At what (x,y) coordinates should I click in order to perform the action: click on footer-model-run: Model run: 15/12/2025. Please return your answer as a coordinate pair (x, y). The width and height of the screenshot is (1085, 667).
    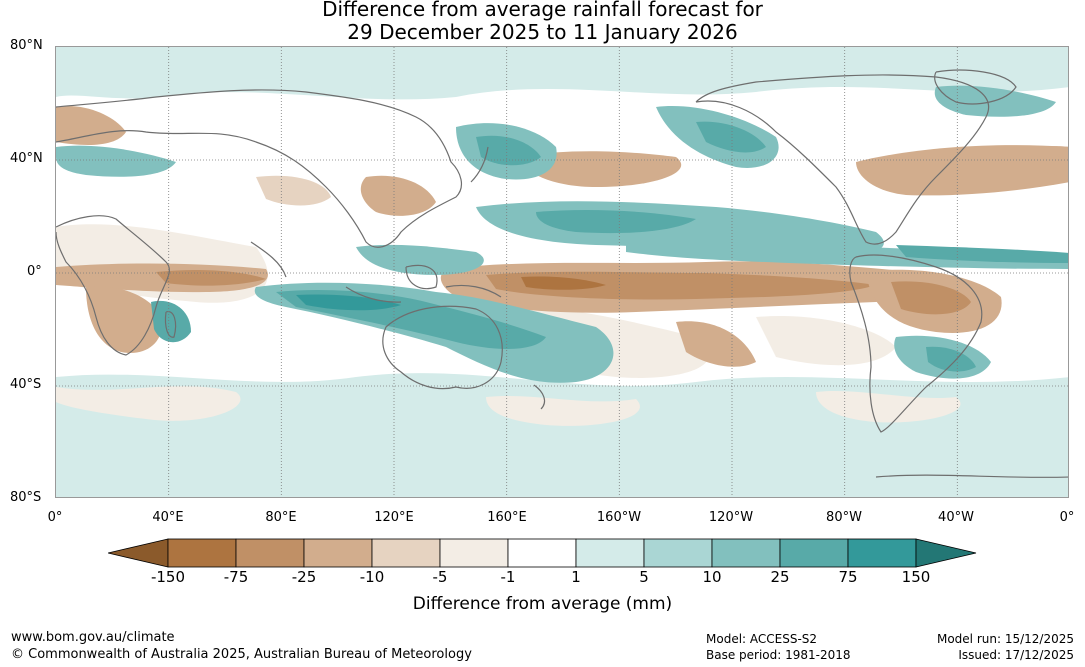
    Looking at the image, I should click on (1005, 639).